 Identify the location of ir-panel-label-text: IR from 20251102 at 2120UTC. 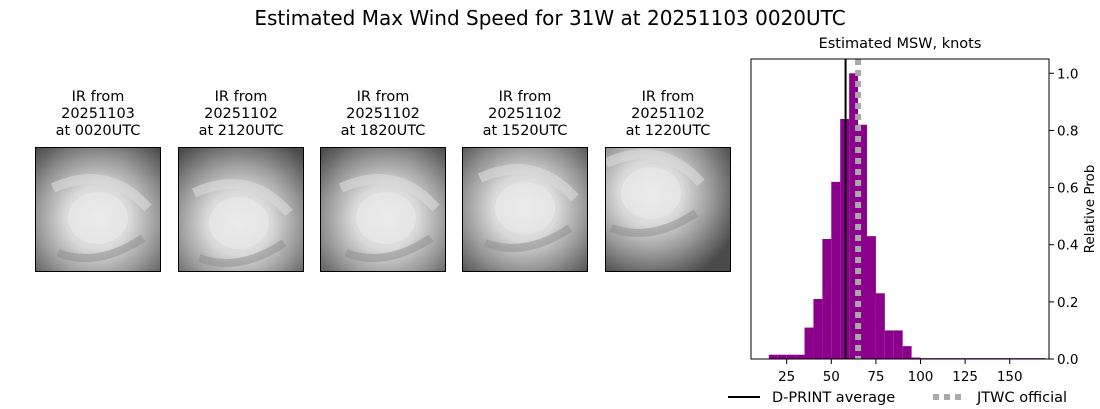
(241, 114).